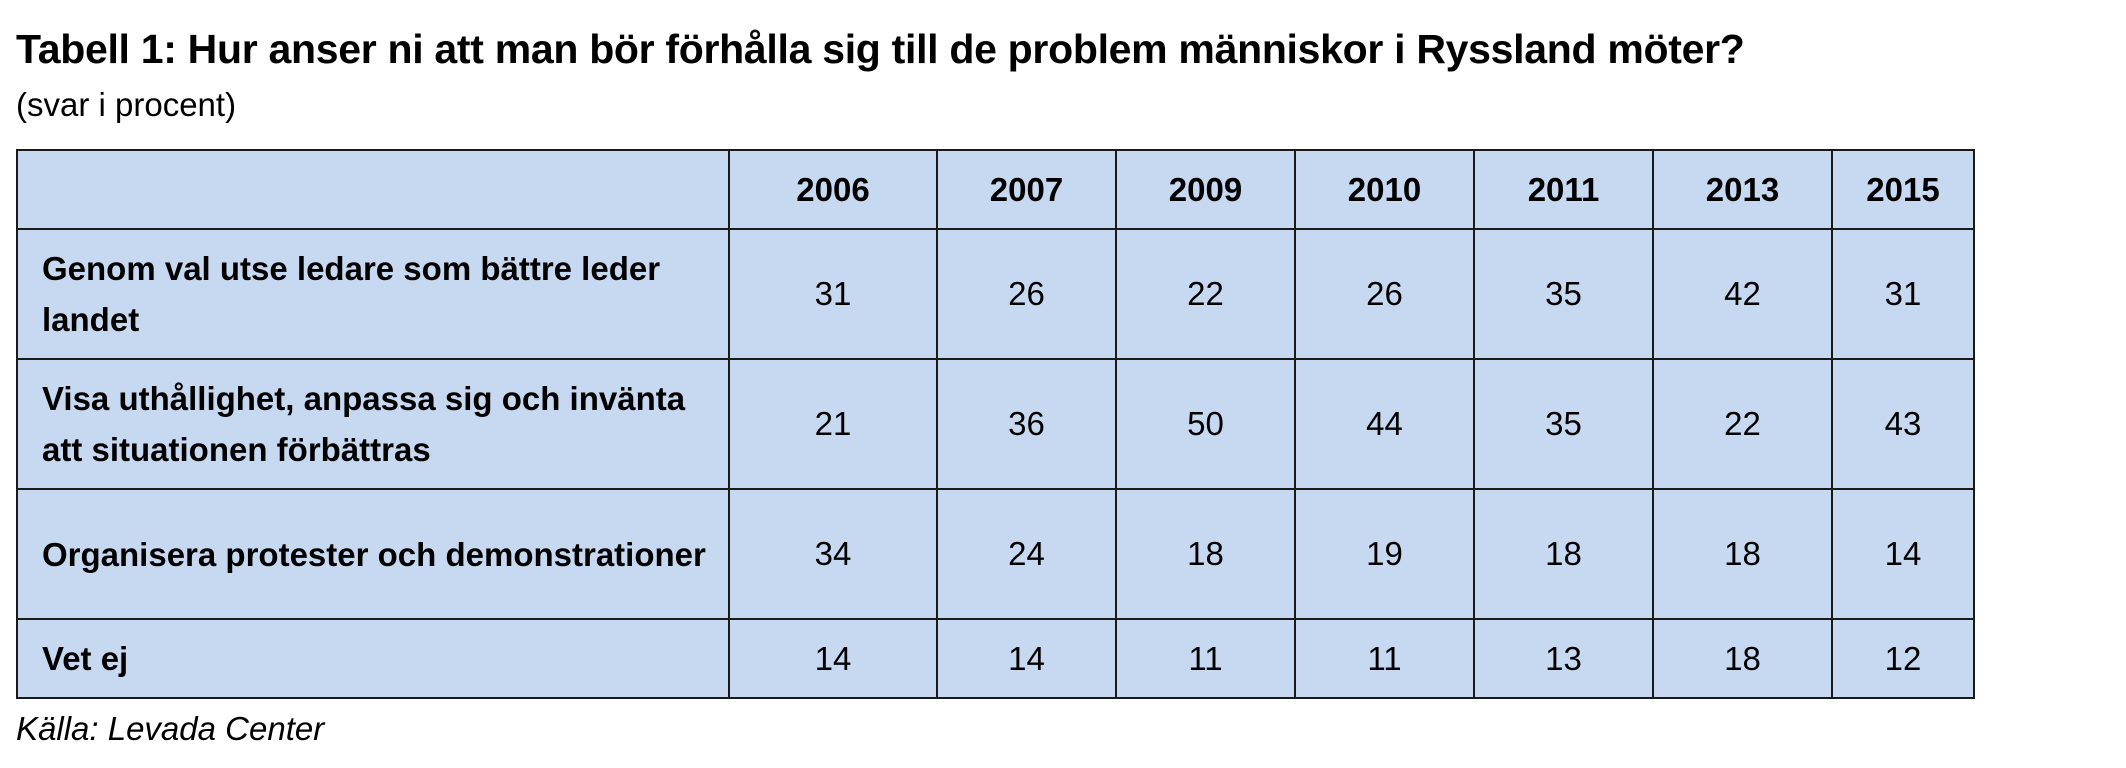 Image resolution: width=2126 pixels, height=768 pixels. I want to click on column-header-label, so click(373, 189).